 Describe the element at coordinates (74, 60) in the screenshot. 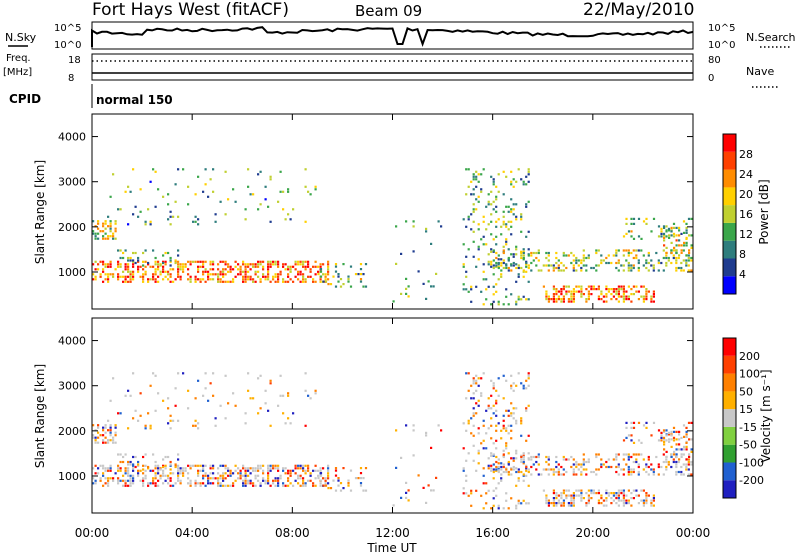

I see `freq-tick-top: 18` at that location.